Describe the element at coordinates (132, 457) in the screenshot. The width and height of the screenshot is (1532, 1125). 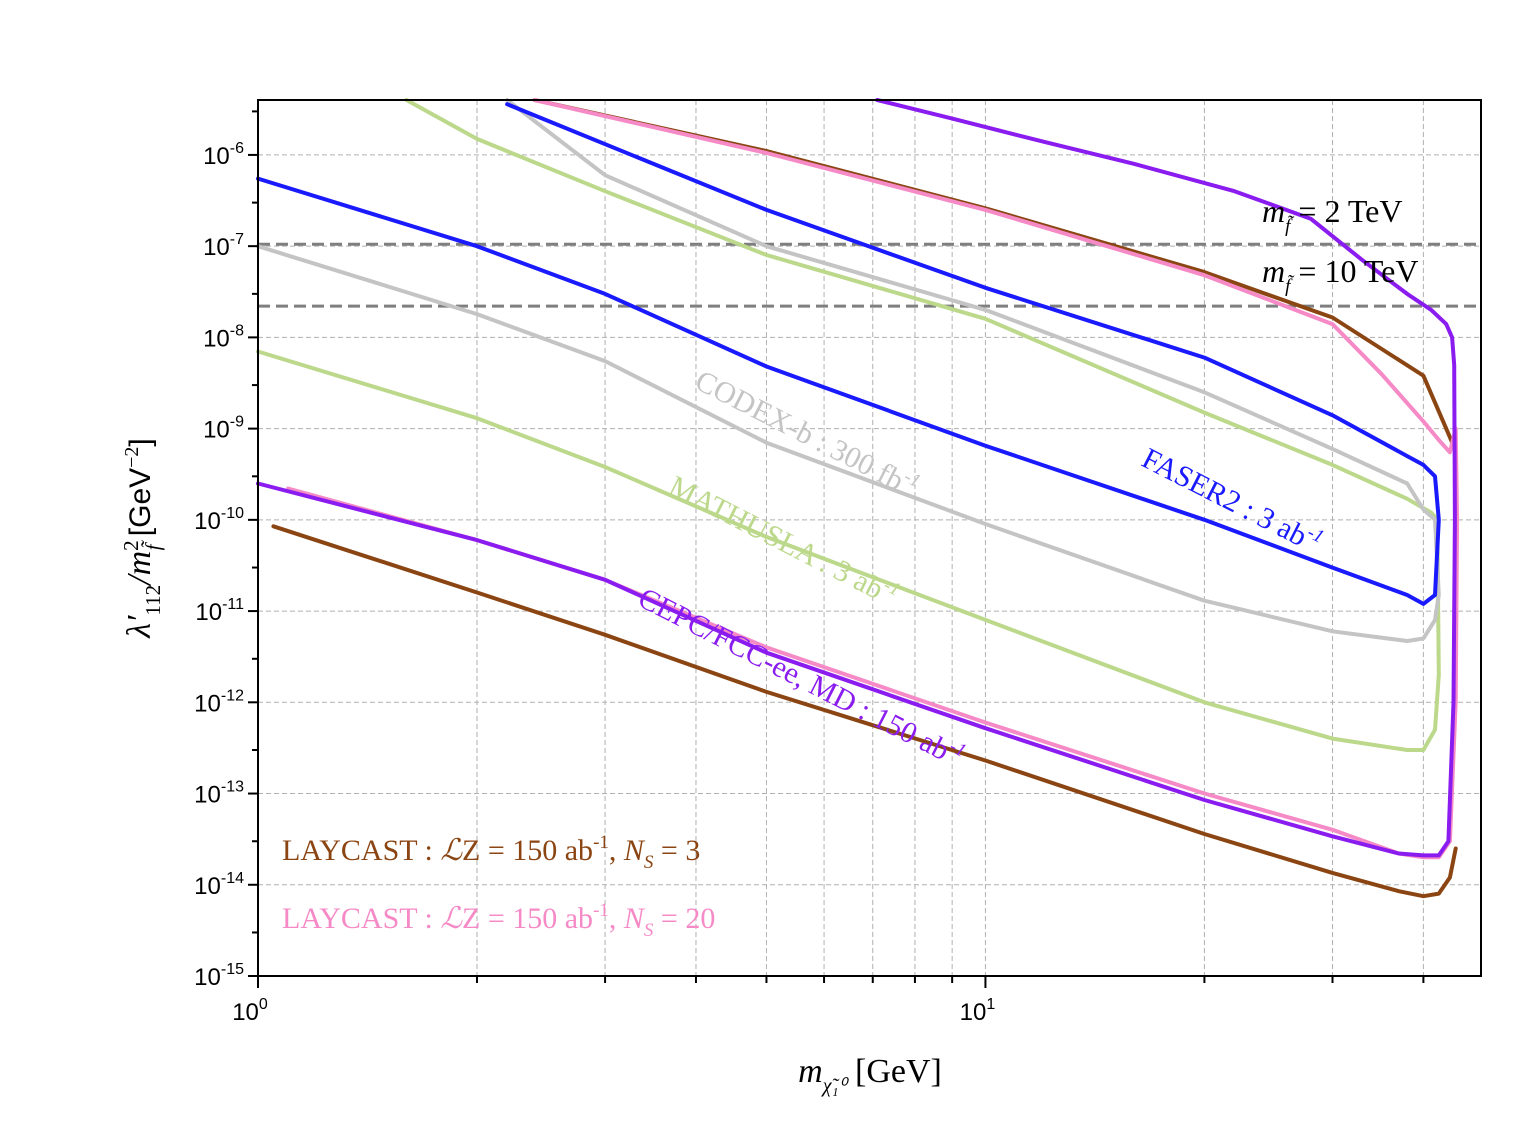
I see `y-label-unit-superscript: −2` at that location.